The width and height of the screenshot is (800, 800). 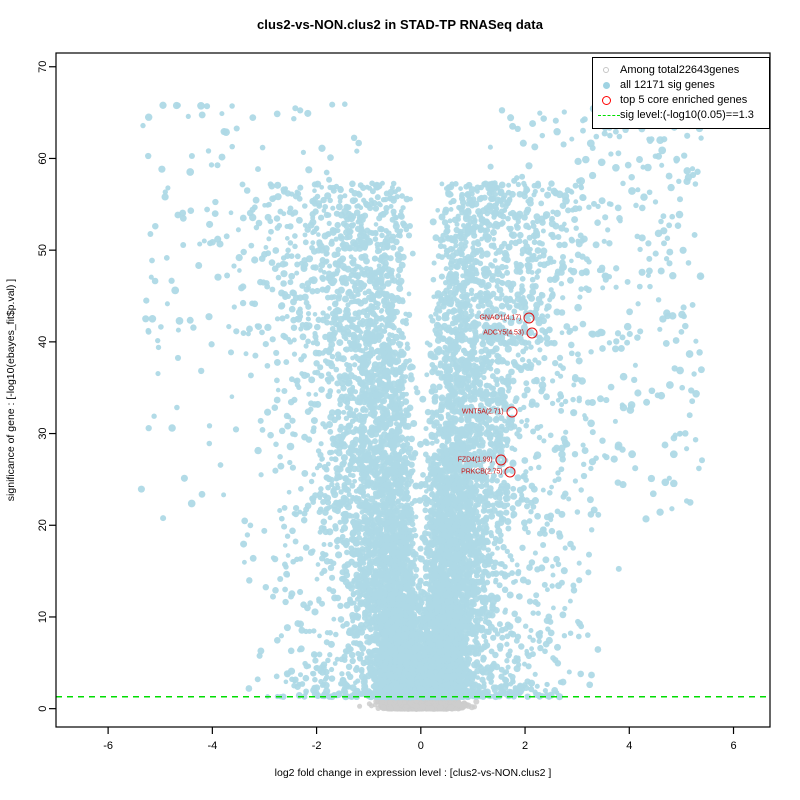 What do you see at coordinates (733, 746) in the screenshot?
I see `x-axis-tick-label: 6` at bounding box center [733, 746].